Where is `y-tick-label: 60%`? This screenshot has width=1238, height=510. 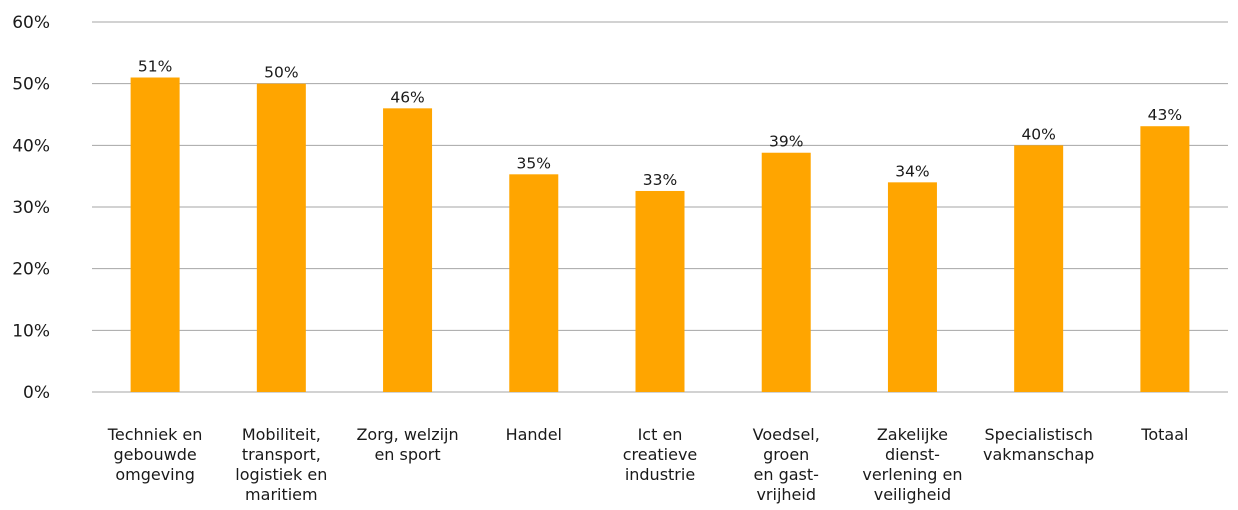 y-tick-label: 60% is located at coordinates (31, 23).